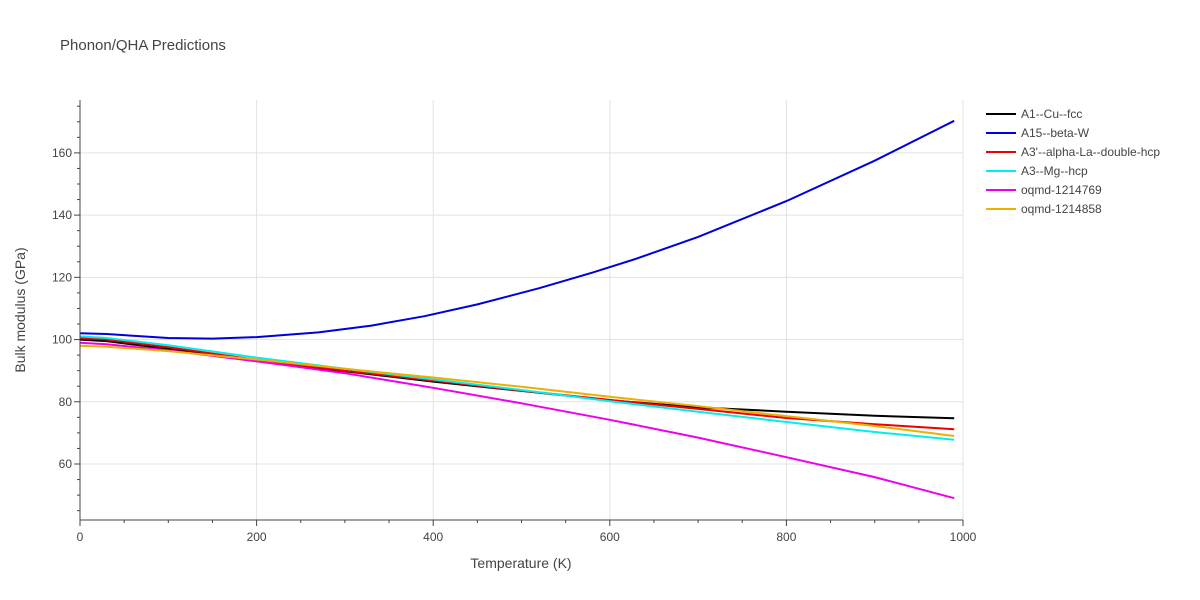 The height and width of the screenshot is (600, 1200). What do you see at coordinates (1061, 190) in the screenshot?
I see `legend-label: oqmd-1214769` at bounding box center [1061, 190].